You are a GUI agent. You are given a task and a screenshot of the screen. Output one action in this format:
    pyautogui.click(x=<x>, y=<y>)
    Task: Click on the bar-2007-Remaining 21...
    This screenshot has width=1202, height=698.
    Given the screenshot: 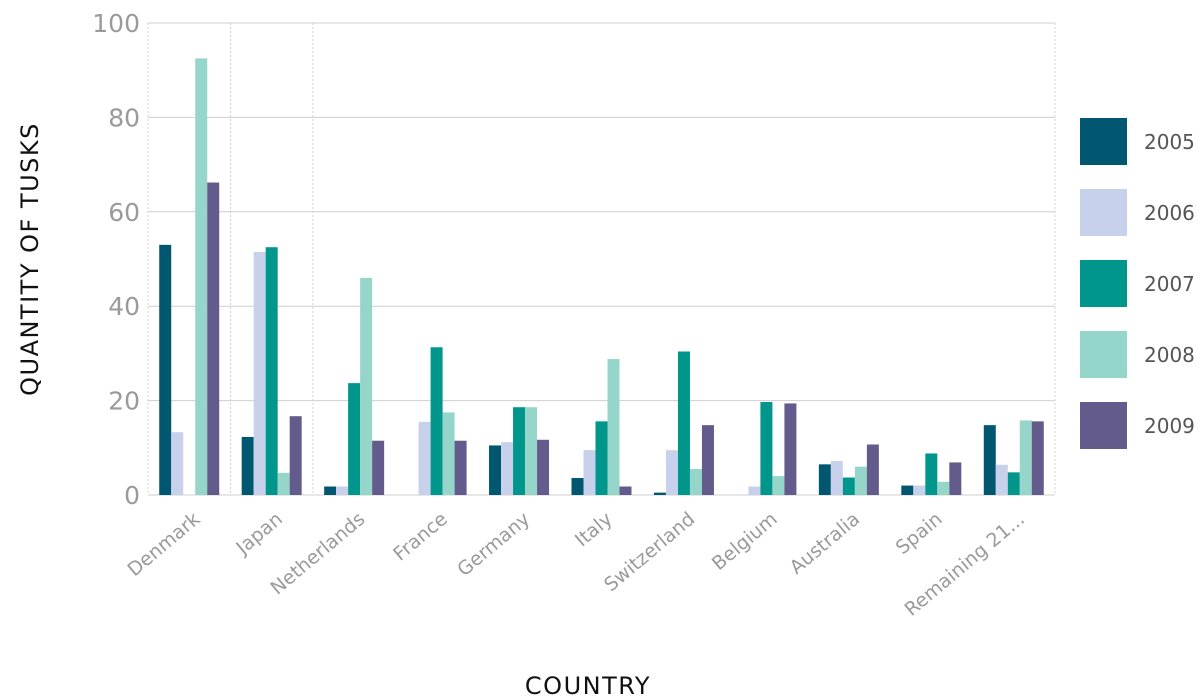 What is the action you would take?
    pyautogui.click(x=1013, y=483)
    